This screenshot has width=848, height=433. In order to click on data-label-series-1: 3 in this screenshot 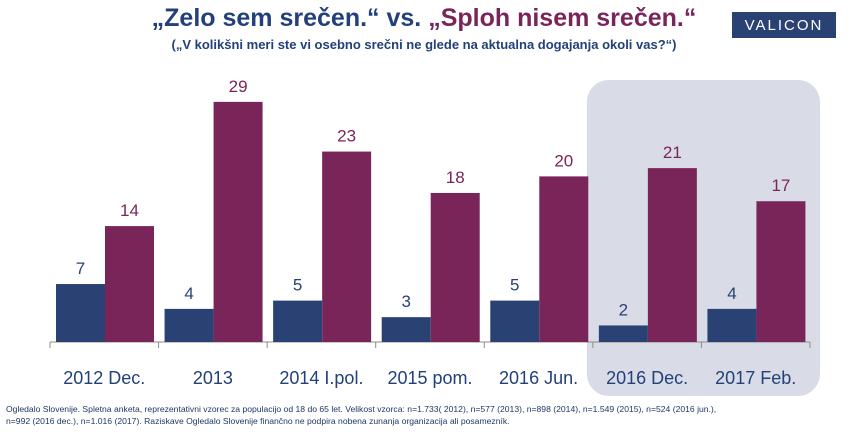, I will do `click(405, 301)`.